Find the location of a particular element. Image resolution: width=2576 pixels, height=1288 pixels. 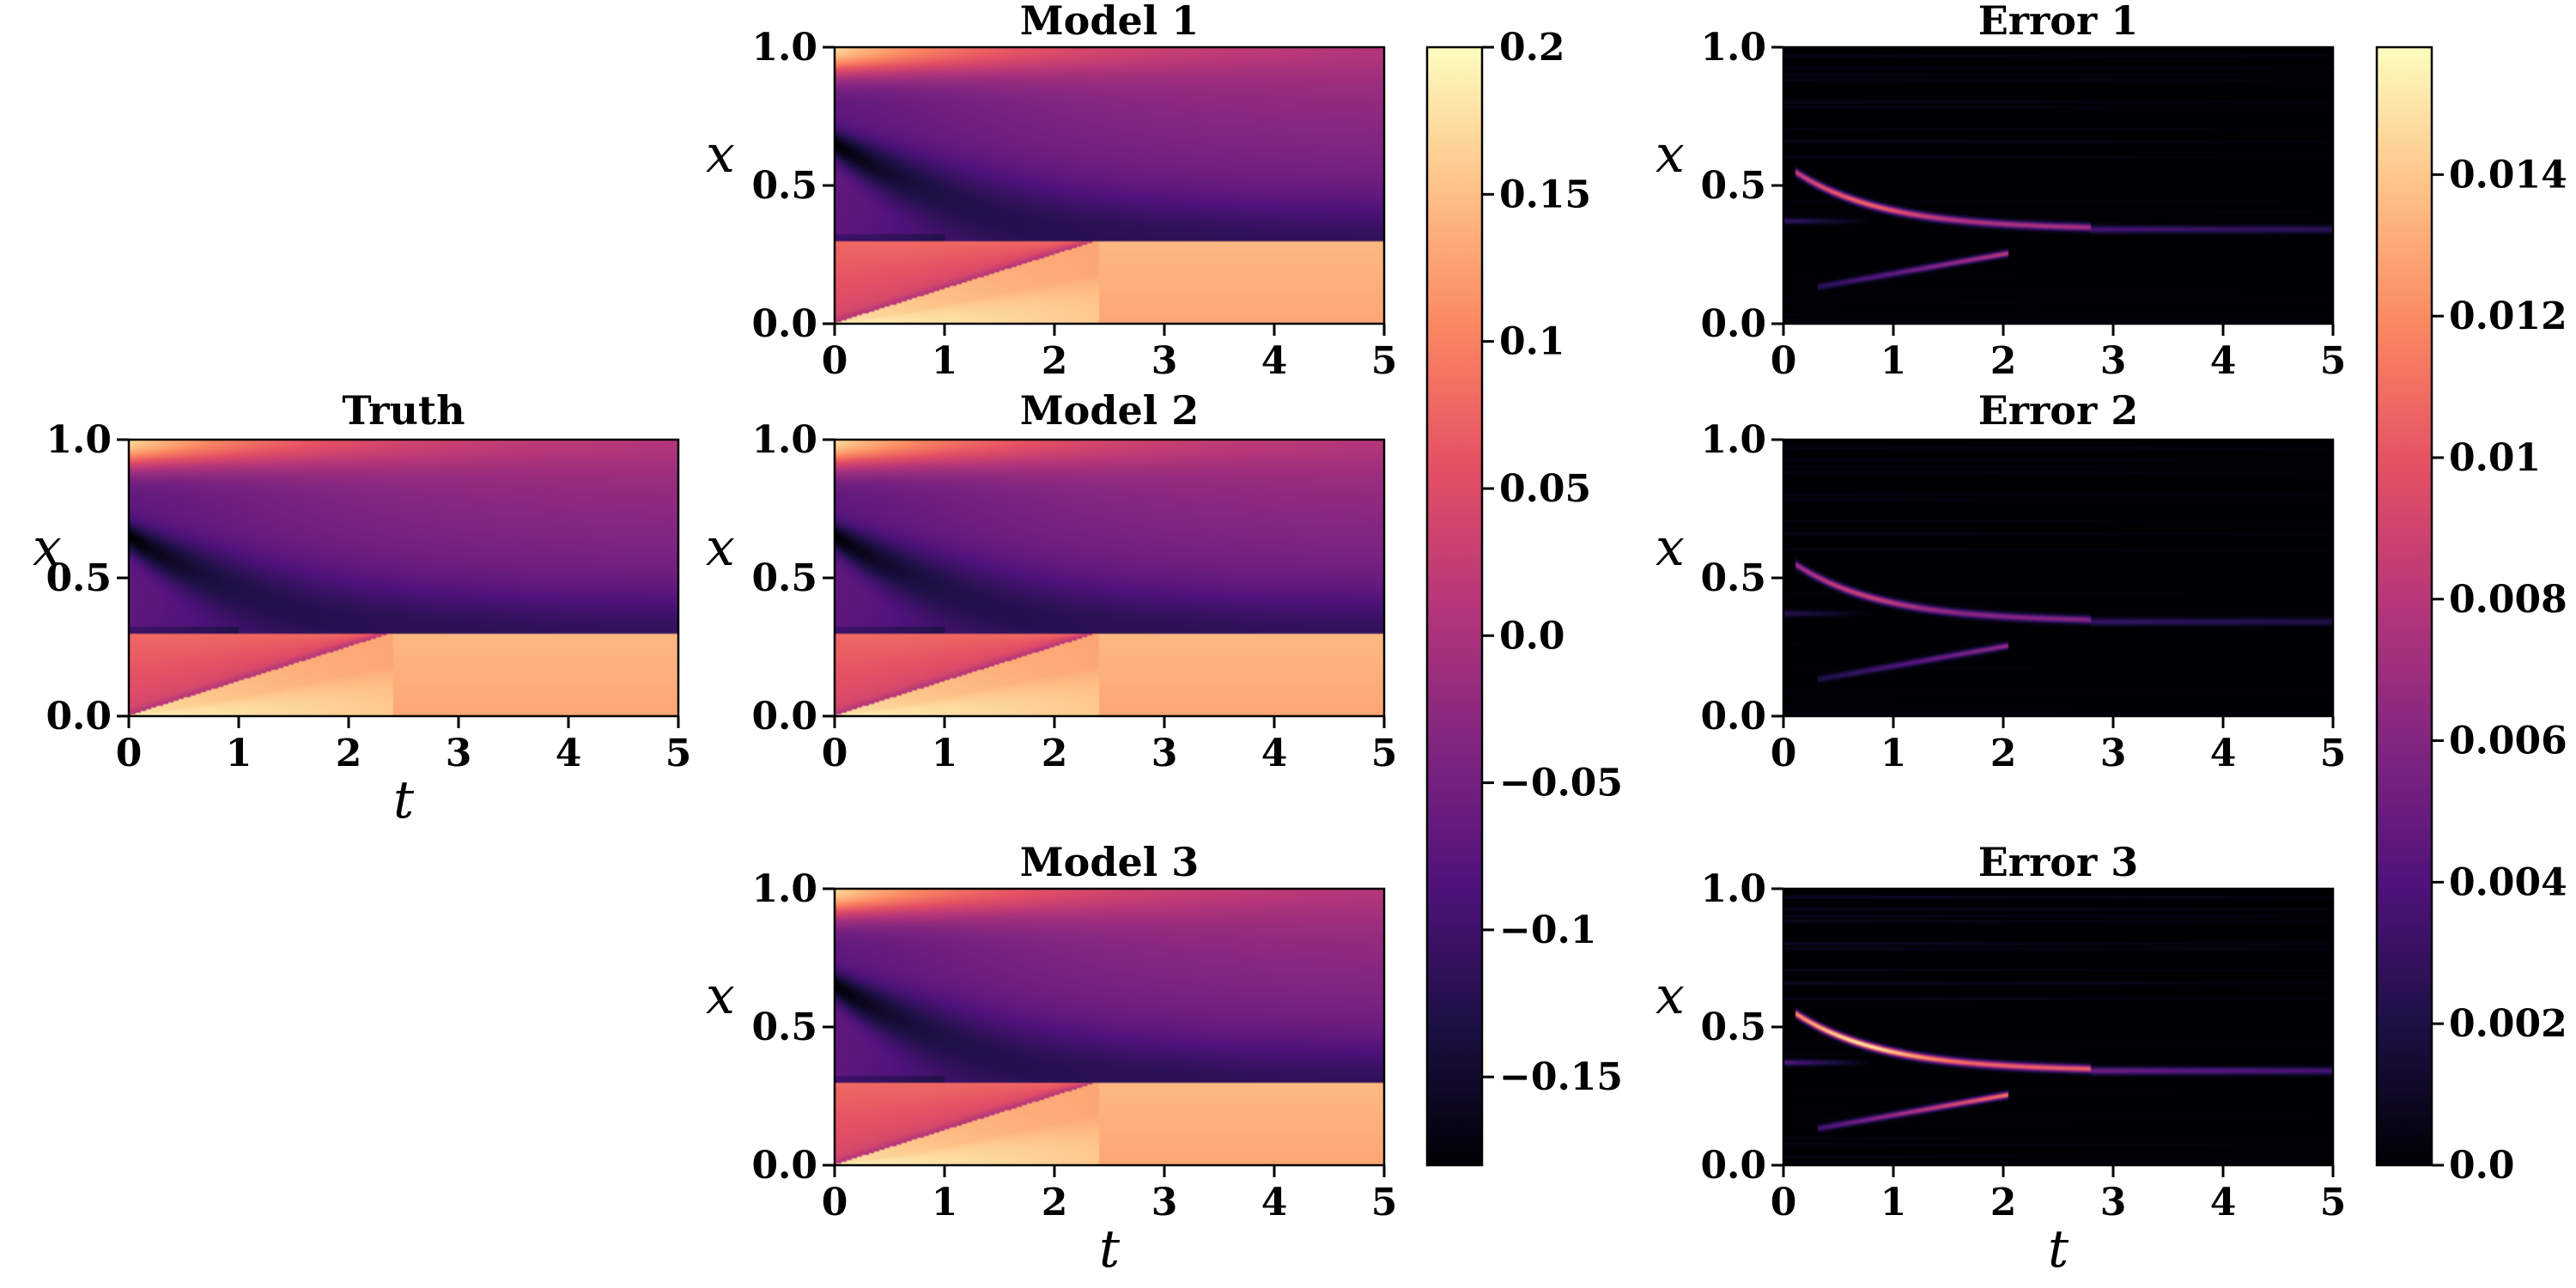

colorbar-error: 0.014 0.012 0.01 0.008 0.006 0.004 0.002 0.0 is located at coordinates (2471, 617).